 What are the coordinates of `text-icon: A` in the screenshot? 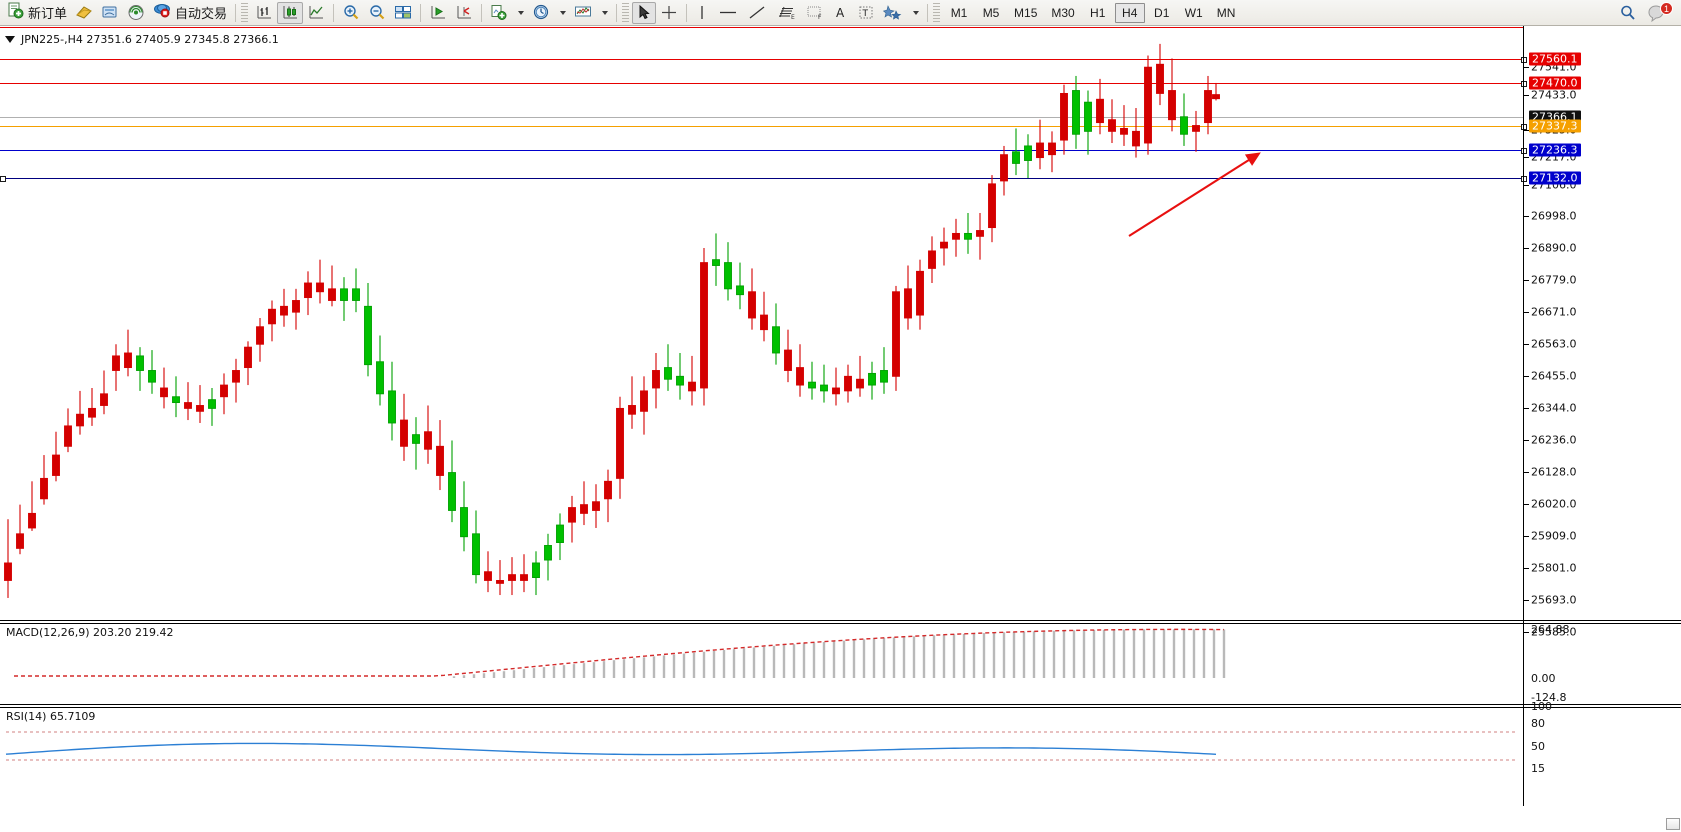 It's located at (841, 13).